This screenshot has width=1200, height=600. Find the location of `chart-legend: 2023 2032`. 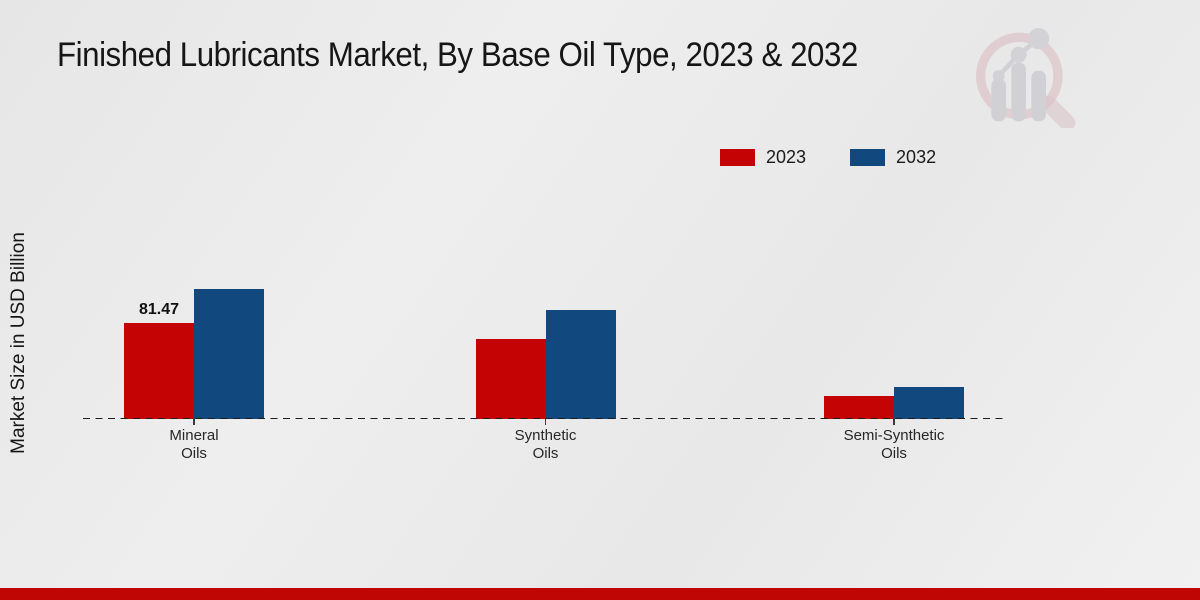

chart-legend: 2023 2032 is located at coordinates (850, 157).